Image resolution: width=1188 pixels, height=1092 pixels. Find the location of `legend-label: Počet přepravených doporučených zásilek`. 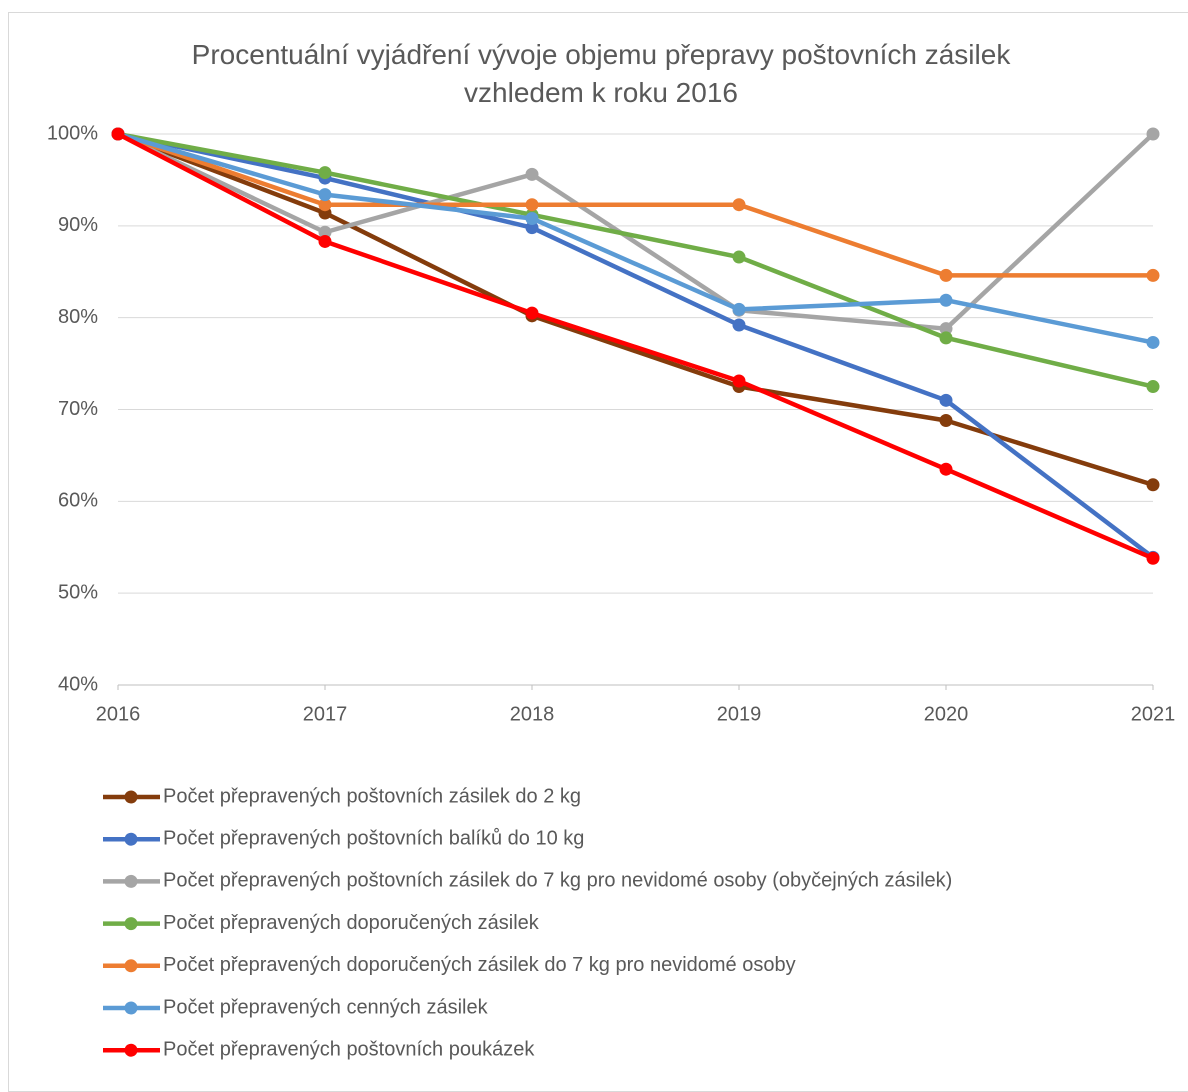

legend-label: Počet přepravených doporučených zásilek is located at coordinates (351, 923).